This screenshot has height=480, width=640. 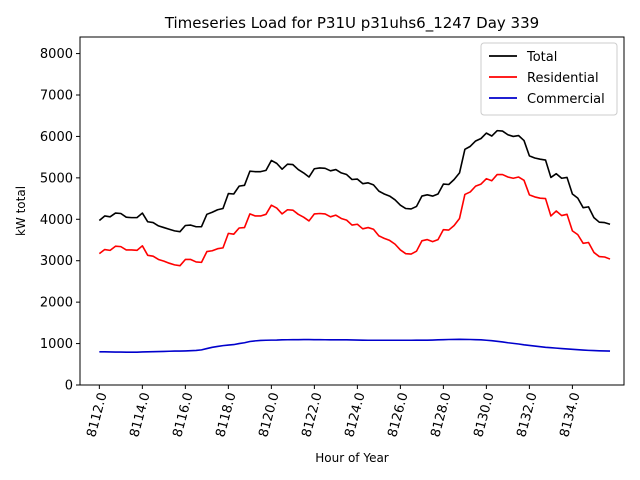 I want to click on y-axis-ticks: 0 1000 2000 3000 4000 5000 6000 7000 8000, so click(x=60, y=220).